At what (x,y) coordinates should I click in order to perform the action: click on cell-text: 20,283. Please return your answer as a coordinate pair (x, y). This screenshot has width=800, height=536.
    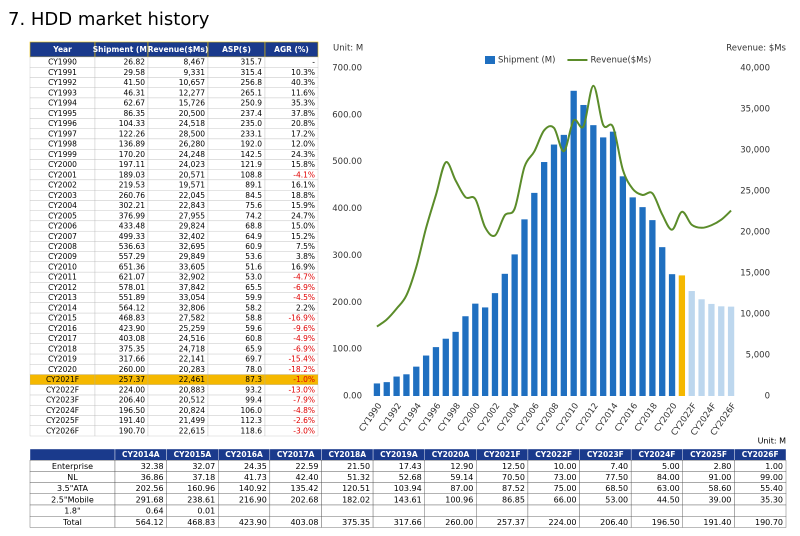
    Looking at the image, I should click on (192, 369).